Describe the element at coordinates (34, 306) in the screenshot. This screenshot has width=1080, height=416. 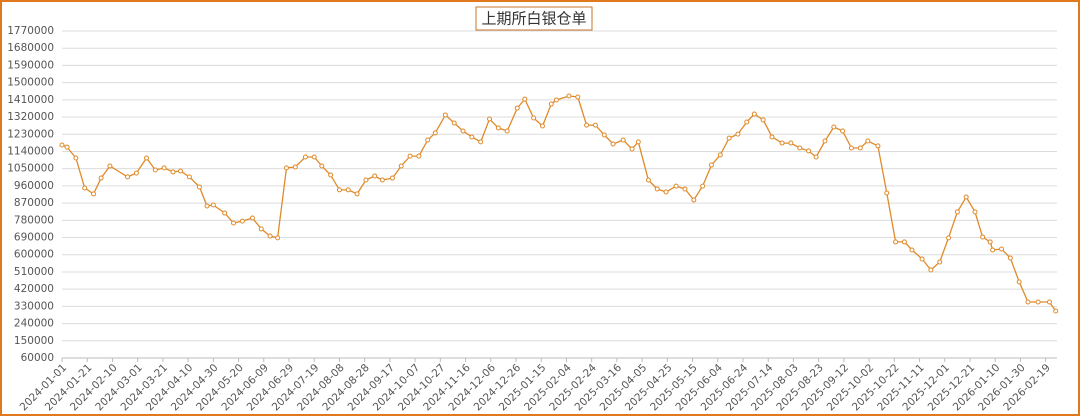
I see `y-tick-label: 330000` at that location.